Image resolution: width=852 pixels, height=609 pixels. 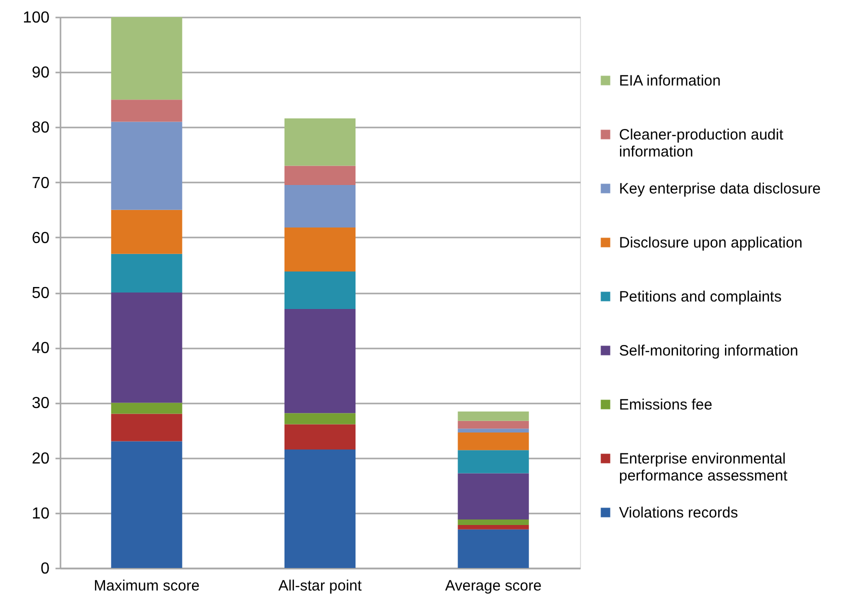 I want to click on y-tick-label: 0, so click(x=45, y=569).